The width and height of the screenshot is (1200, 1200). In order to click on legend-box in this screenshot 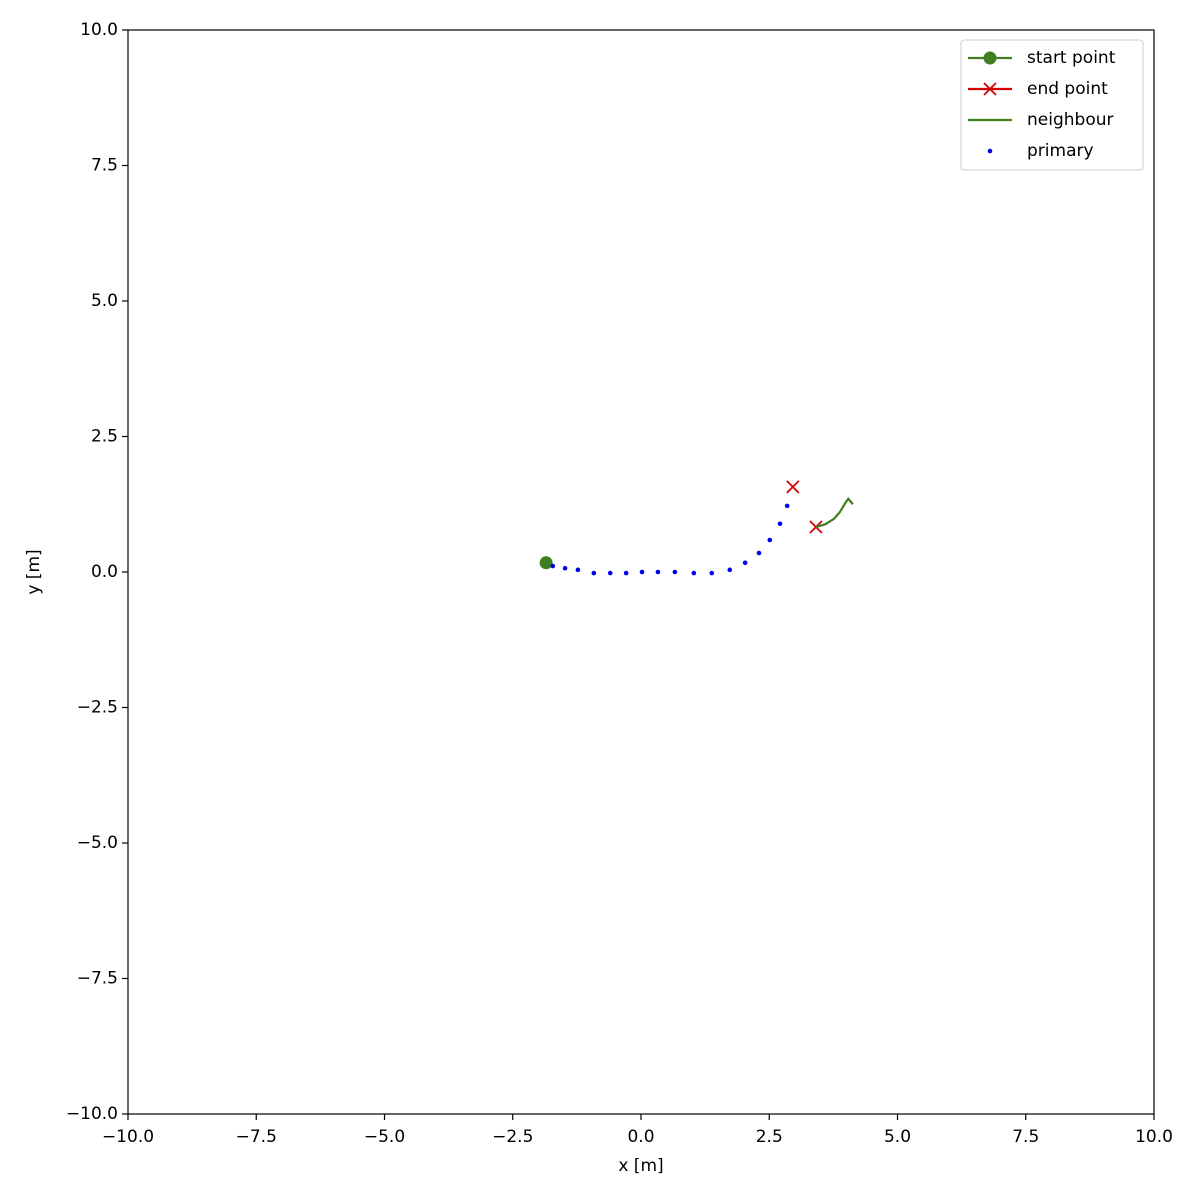, I will do `click(1052, 105)`.